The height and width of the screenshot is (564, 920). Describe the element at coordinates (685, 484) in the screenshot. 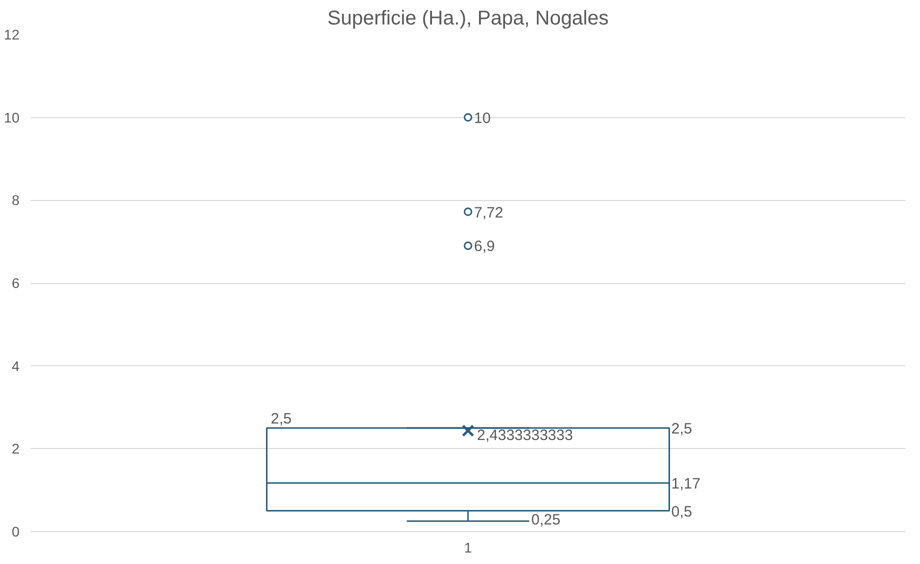

I see `annotation: 1,17` at that location.